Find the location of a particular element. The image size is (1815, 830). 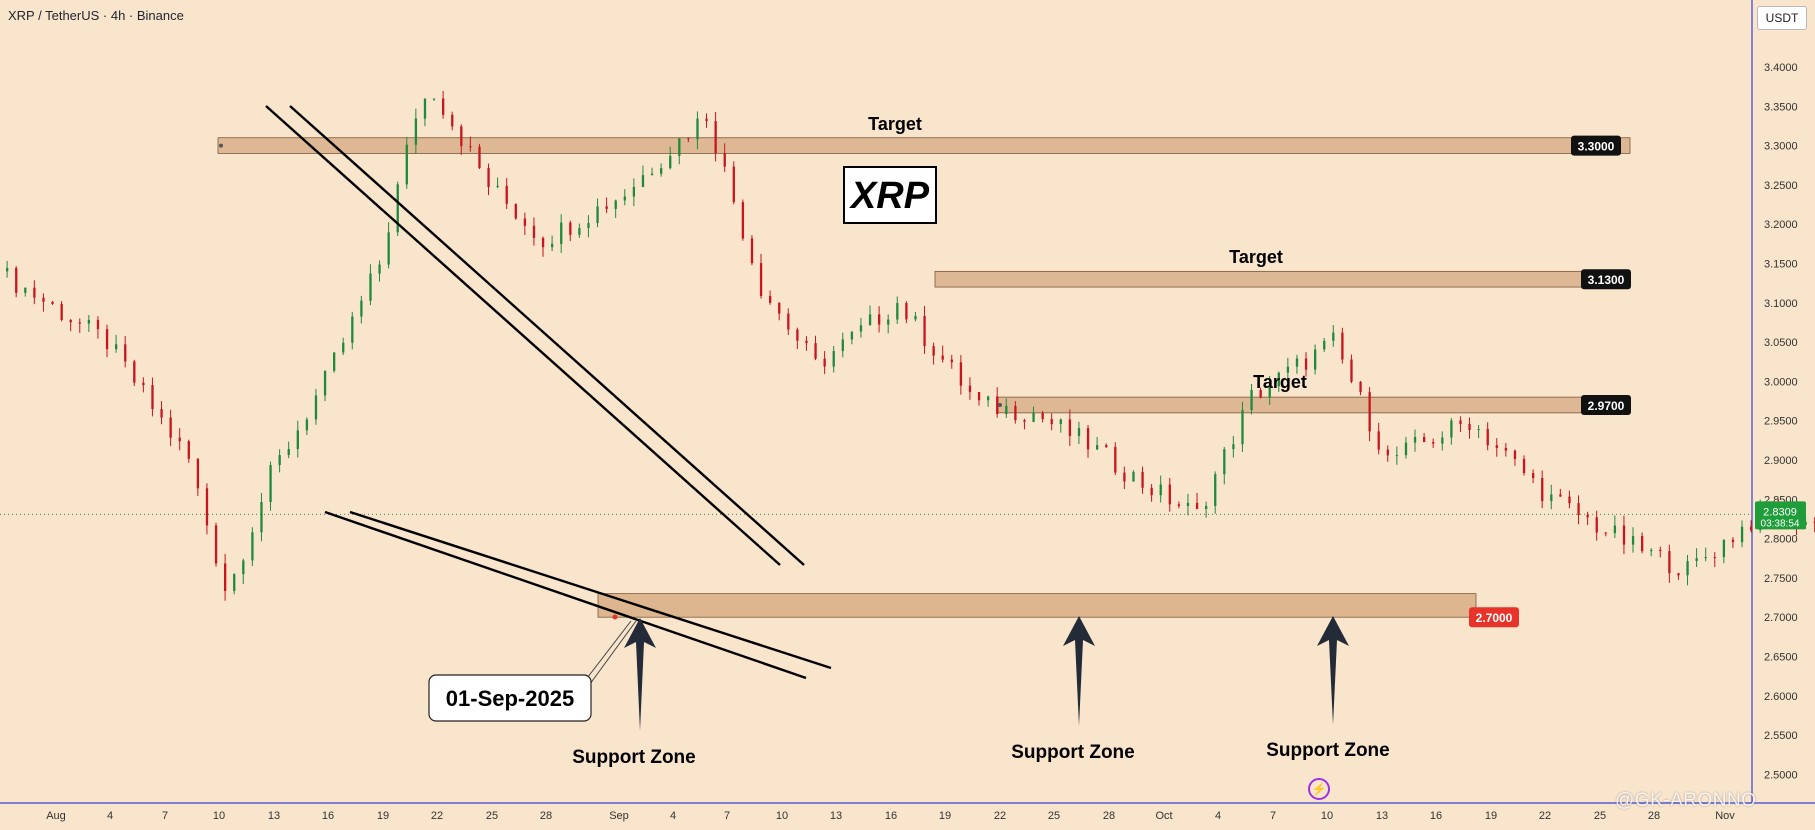

price-axis-tick-label: 3.2500 is located at coordinates (1781, 186).